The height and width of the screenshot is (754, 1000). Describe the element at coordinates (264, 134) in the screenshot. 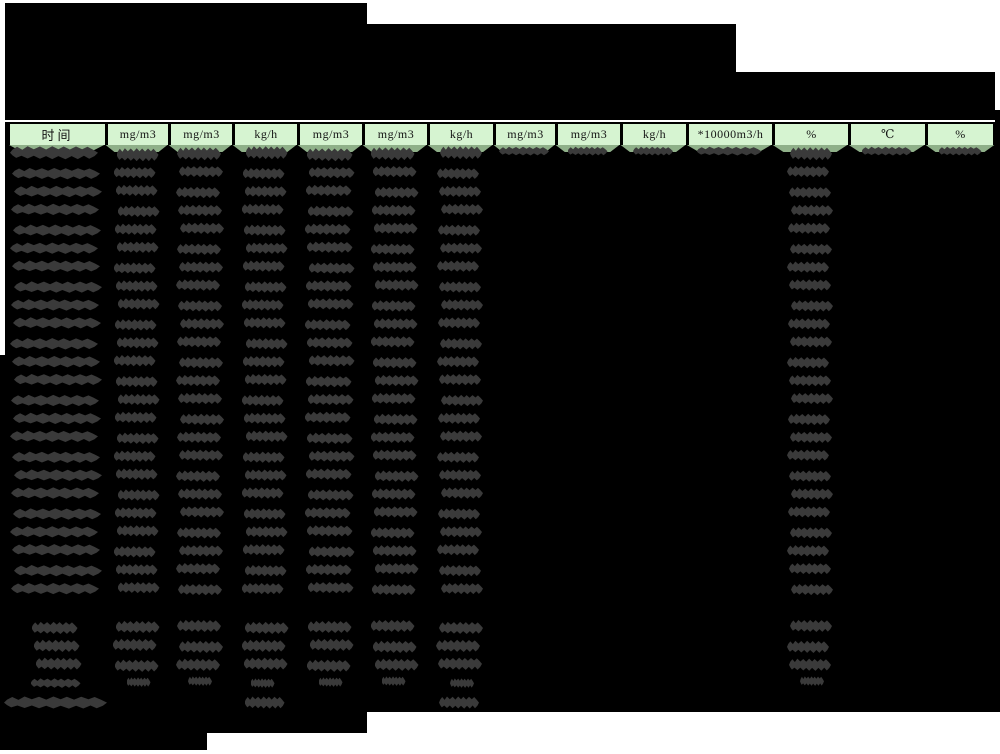

I see `header-cell-unit-3: kg/h` at that location.